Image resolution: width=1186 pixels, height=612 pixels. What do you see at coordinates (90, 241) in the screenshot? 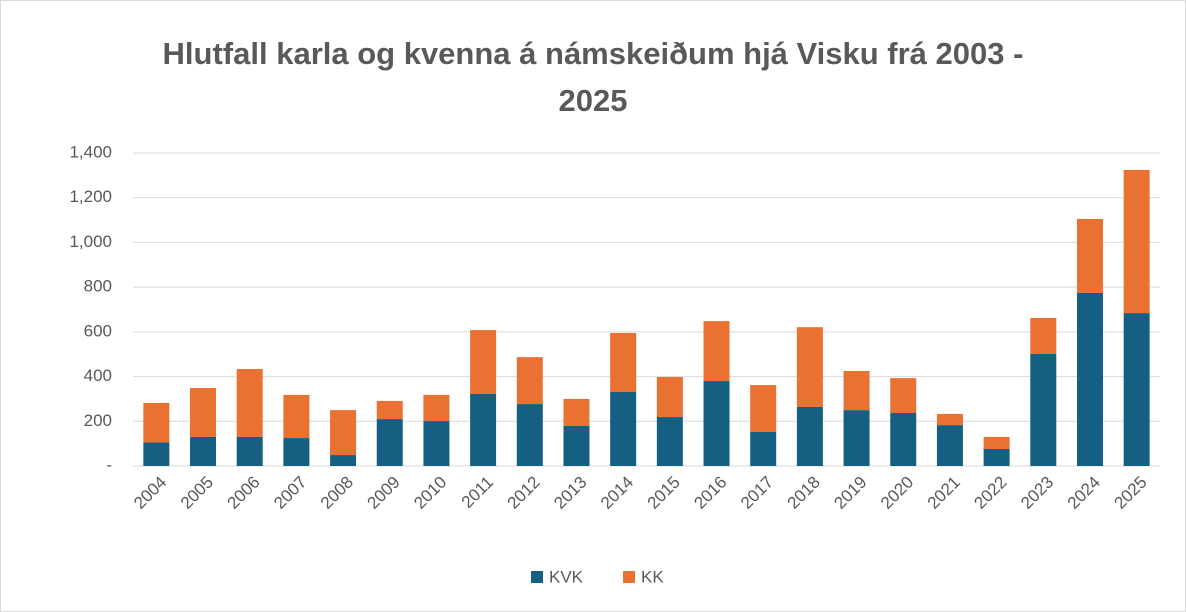
I see `y-tick-label: 1,000` at bounding box center [90, 241].